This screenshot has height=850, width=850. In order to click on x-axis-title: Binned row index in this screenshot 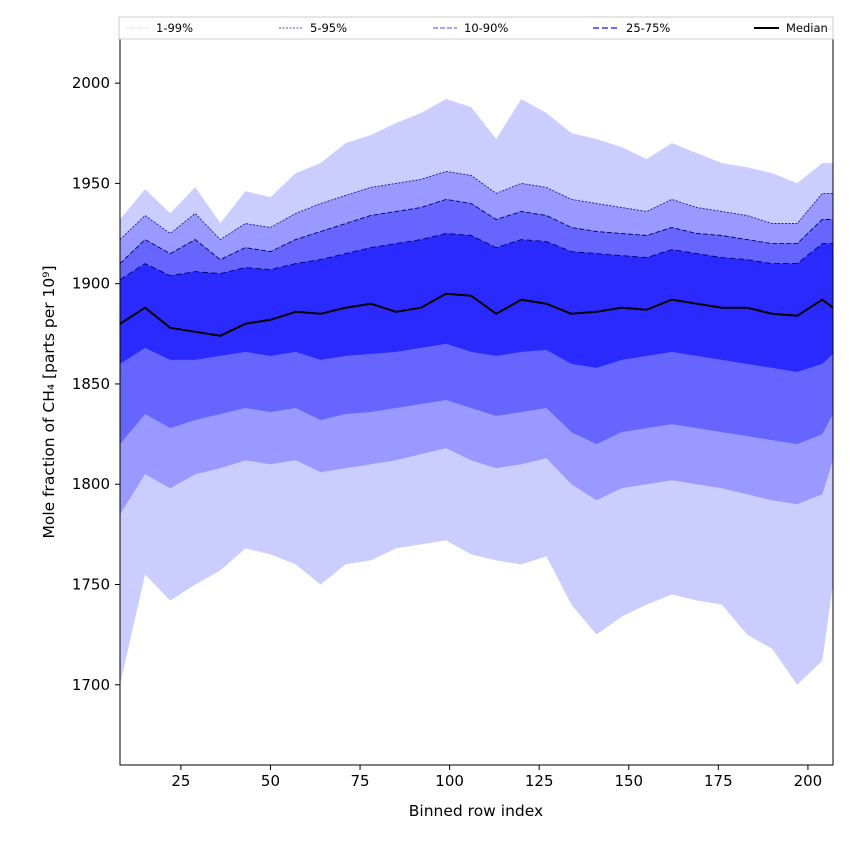, I will do `click(476, 811)`.